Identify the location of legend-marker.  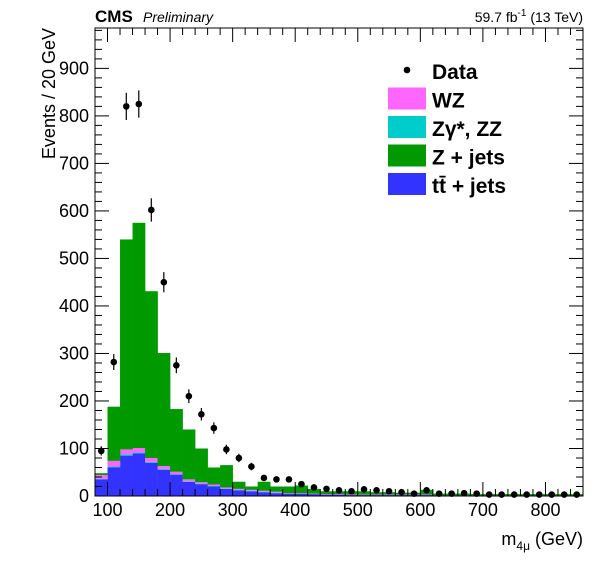
(407, 70).